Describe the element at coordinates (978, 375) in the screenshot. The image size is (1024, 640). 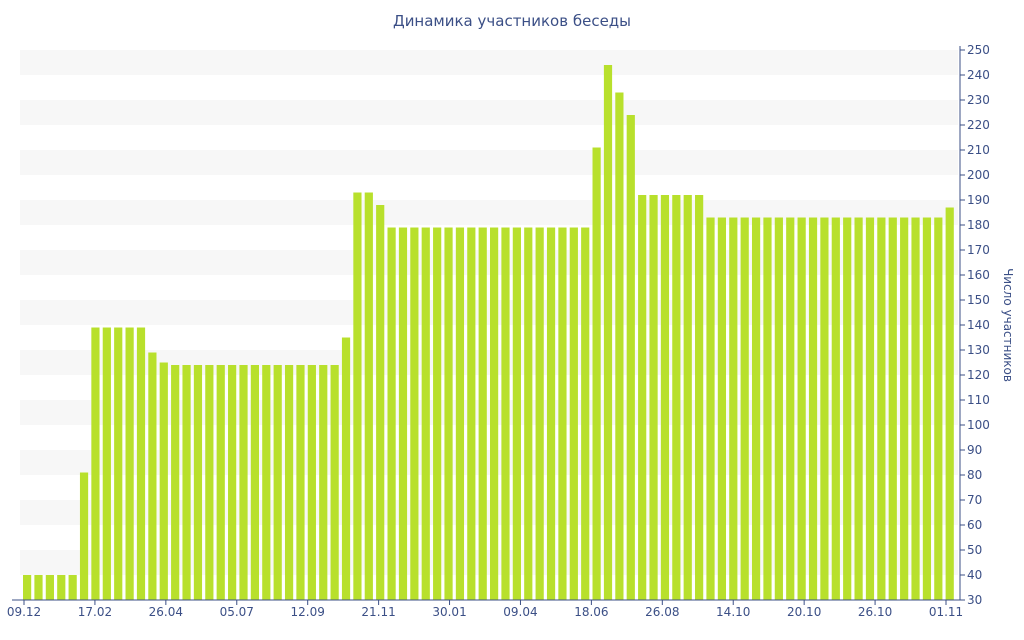
I see `y-tick-label: 120` at that location.